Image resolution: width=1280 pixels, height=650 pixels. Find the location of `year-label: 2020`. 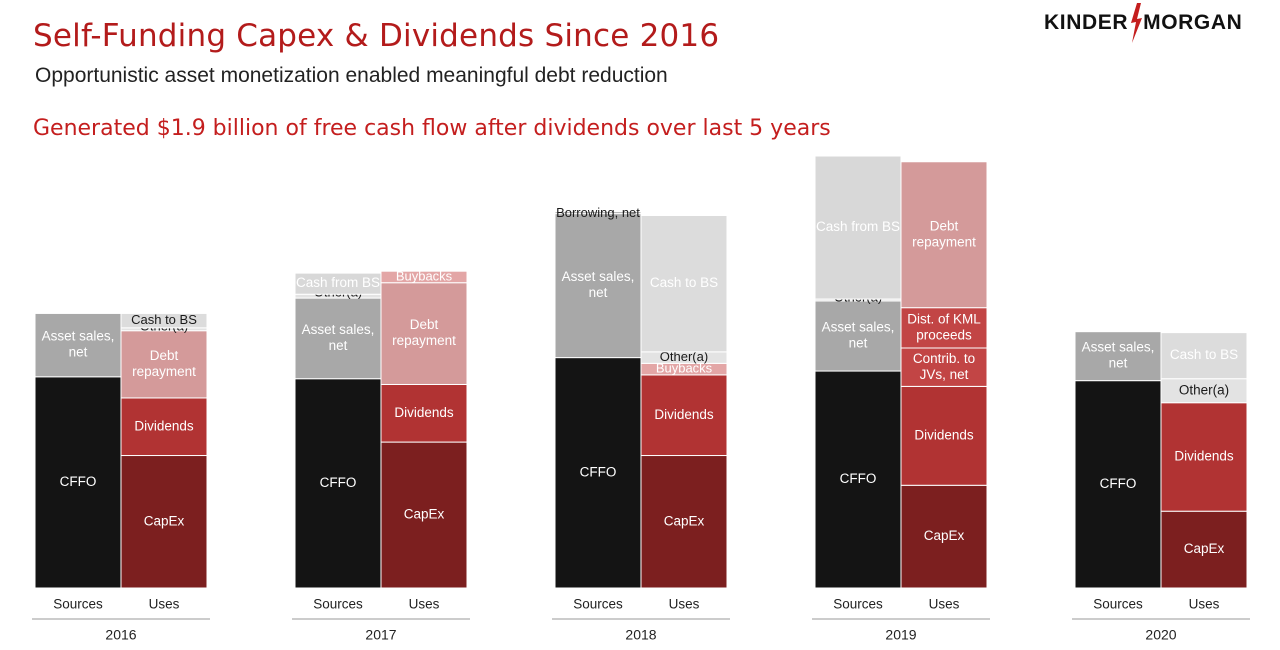

year-label: 2020 is located at coordinates (1160, 635).